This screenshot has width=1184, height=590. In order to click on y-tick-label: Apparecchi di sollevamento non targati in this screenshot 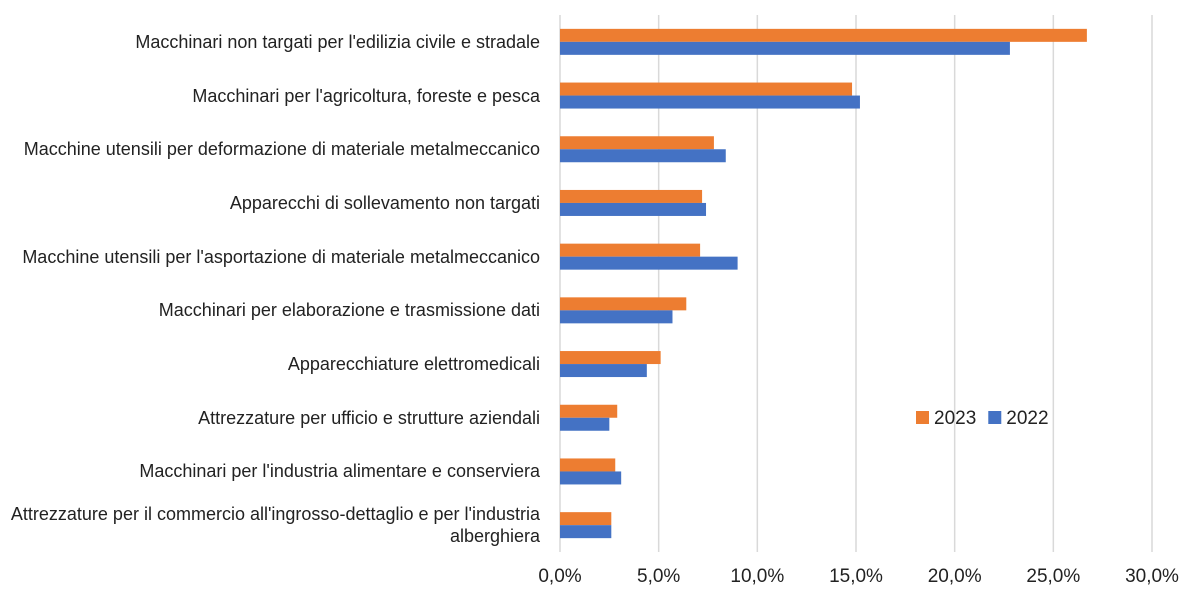, I will do `click(384, 202)`.